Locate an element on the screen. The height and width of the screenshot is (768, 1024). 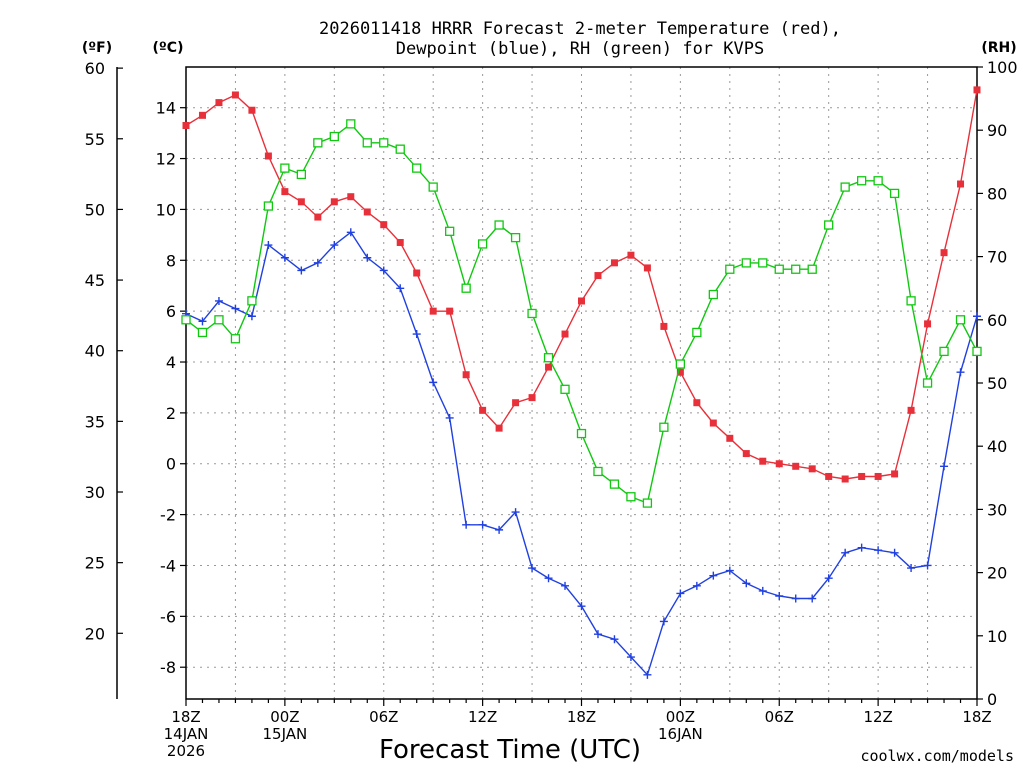
celsius-tick-label: 14 is located at coordinates (166, 108).